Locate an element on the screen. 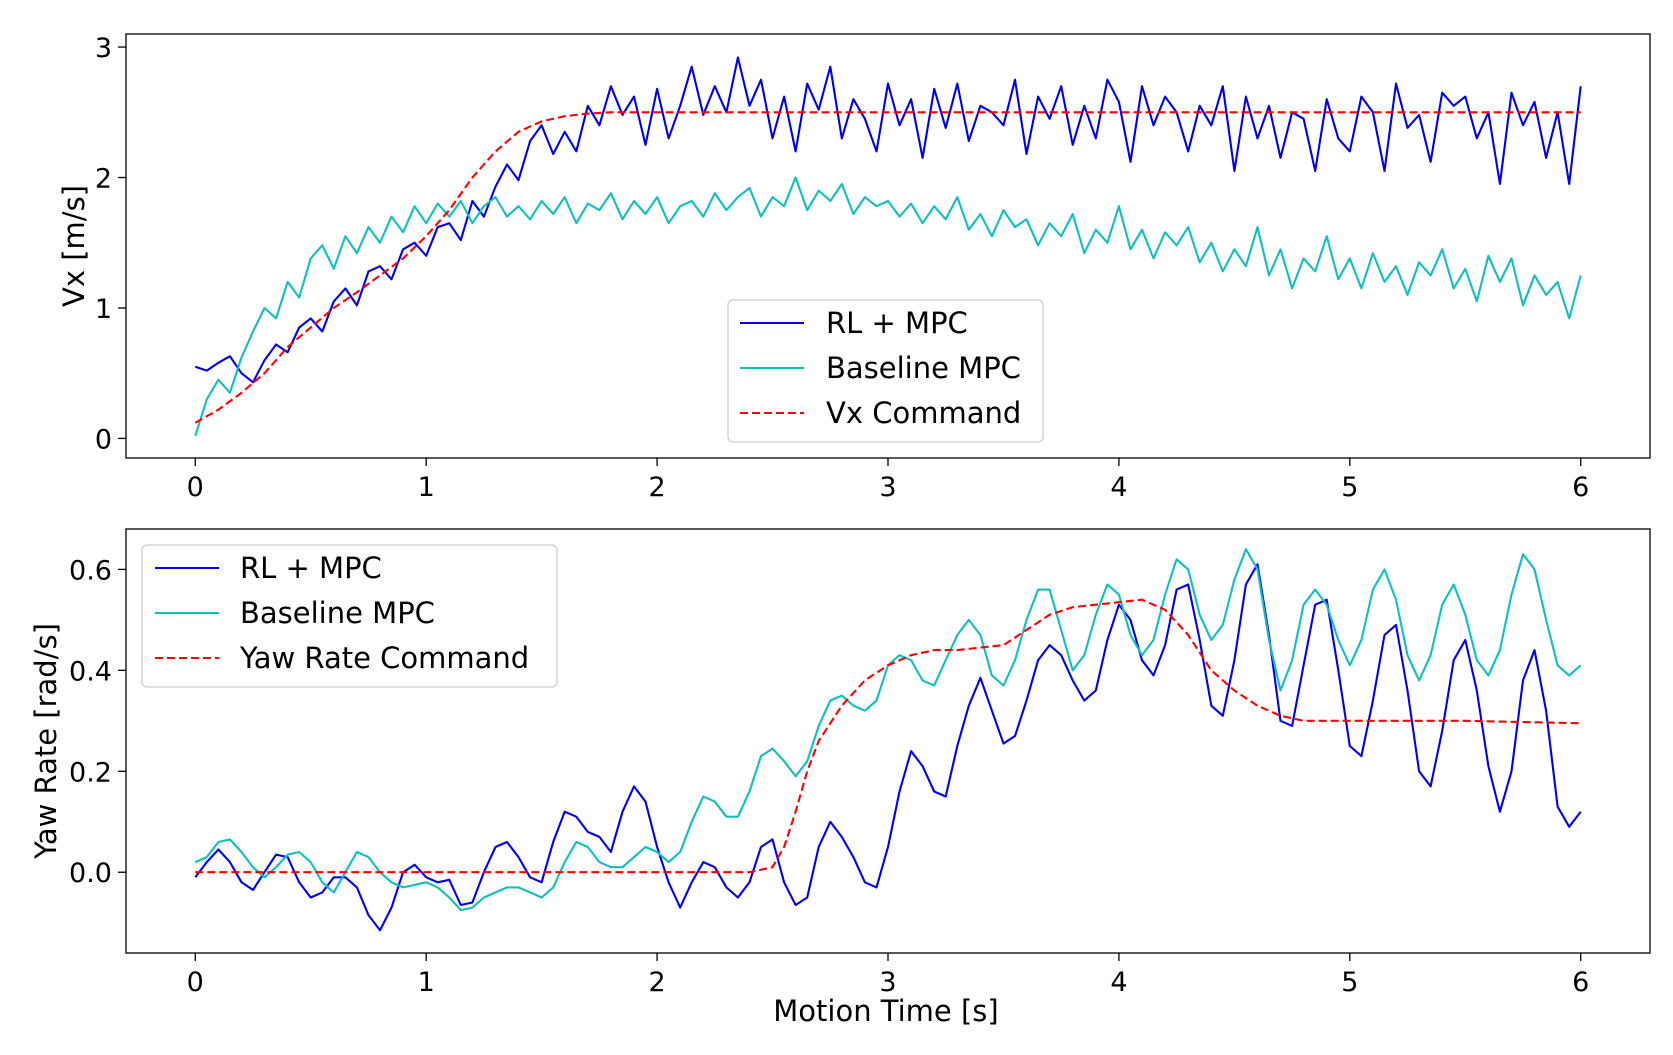 The image size is (1673, 1055). yaw-legend-label-yaw-rate-command: Yaw Rate Command is located at coordinates (384, 658).